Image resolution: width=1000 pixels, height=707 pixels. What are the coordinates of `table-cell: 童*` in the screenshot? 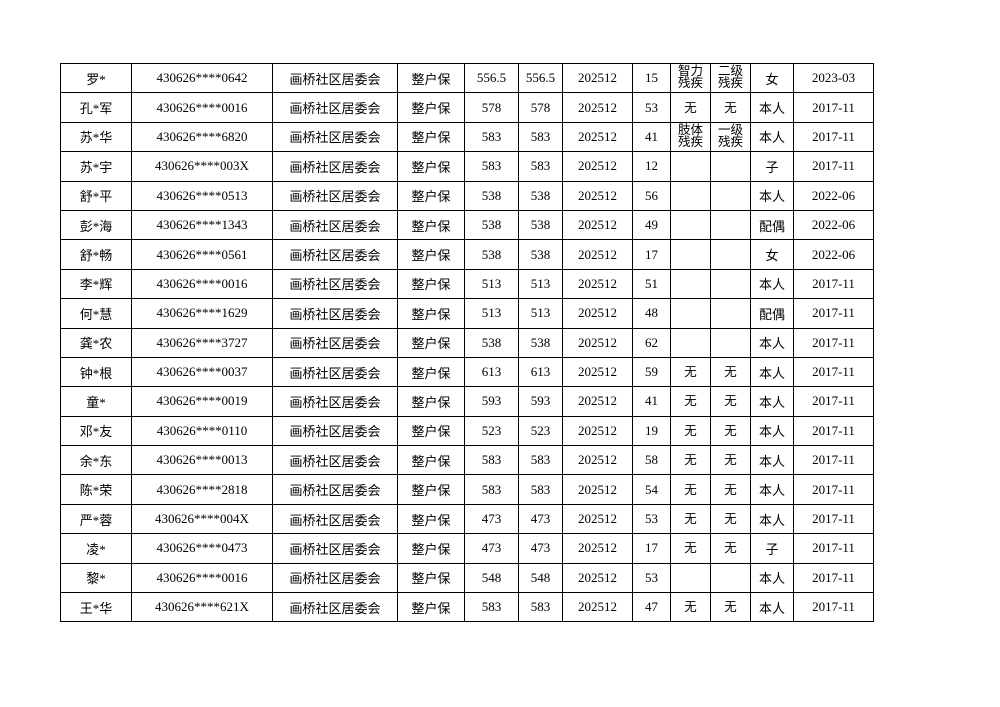 It's located at (96, 401).